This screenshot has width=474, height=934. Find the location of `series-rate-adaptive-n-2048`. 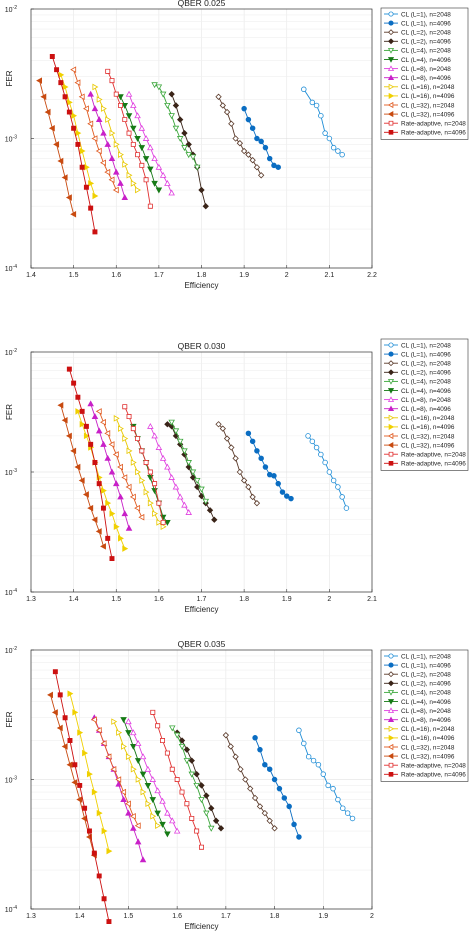

series-rate-adaptive-n-2048 is located at coordinates (177, 779).